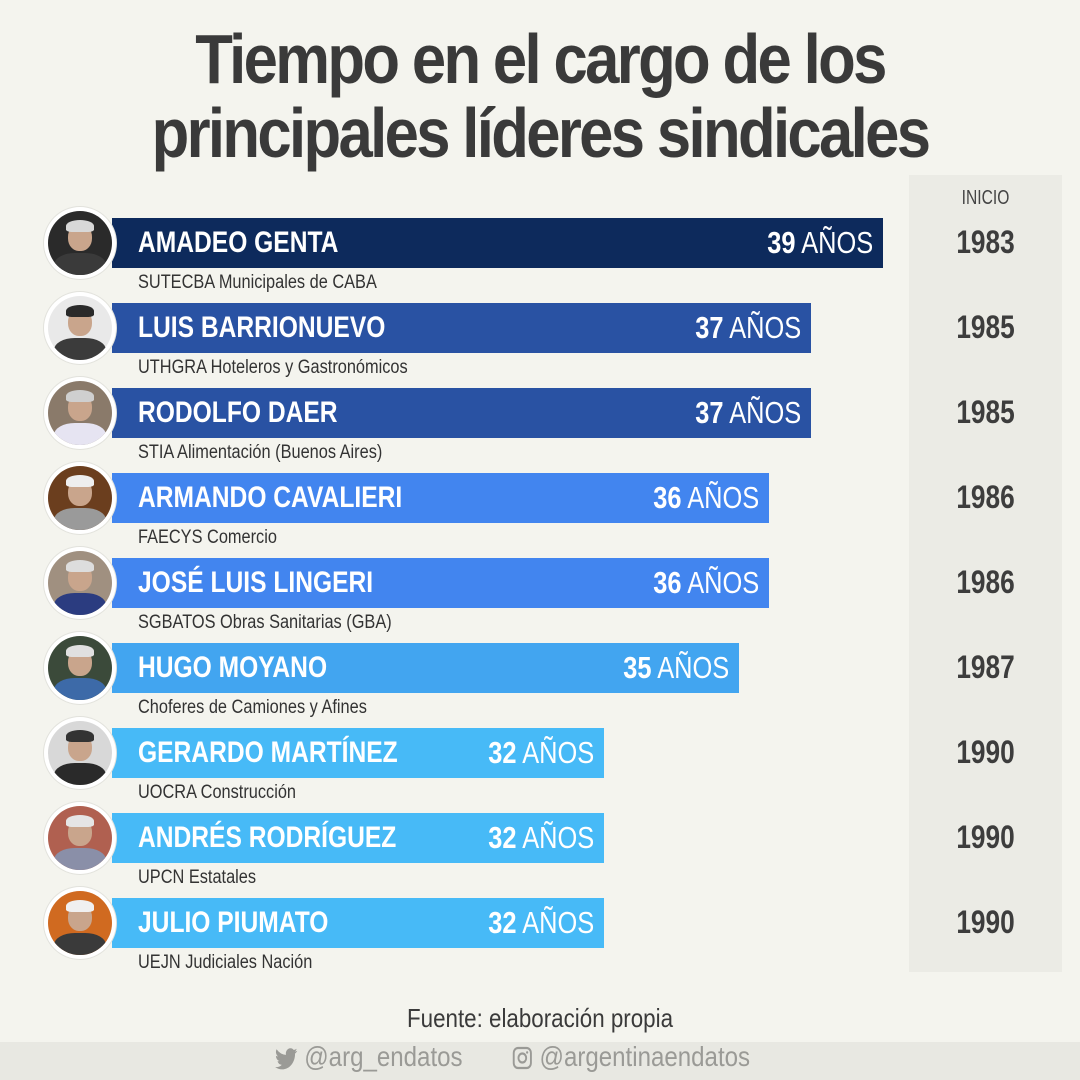 The width and height of the screenshot is (1080, 1080). I want to click on tenure-years: 35 AÑOS, so click(676, 668).